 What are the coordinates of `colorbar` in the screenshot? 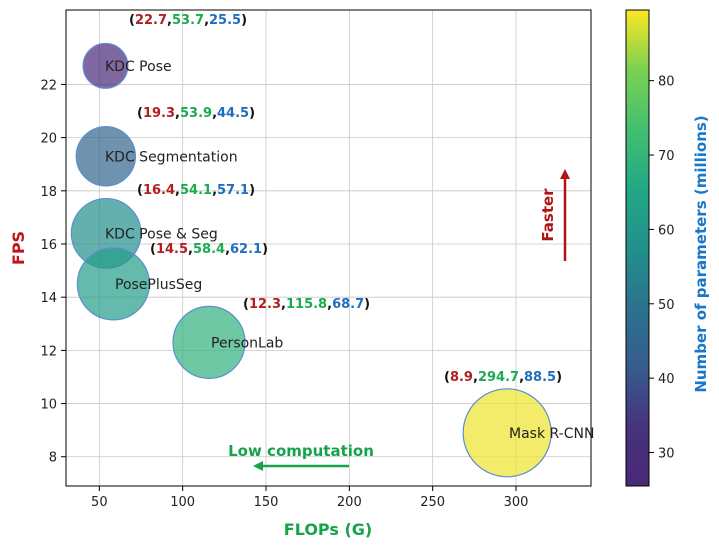 It's located at (637, 248).